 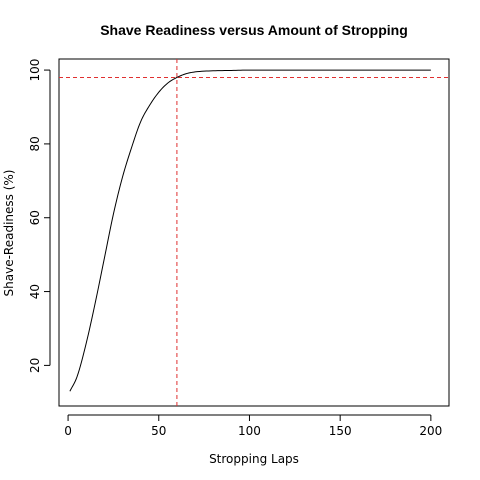 What do you see at coordinates (35, 365) in the screenshot?
I see `y-tick-label: 20` at bounding box center [35, 365].